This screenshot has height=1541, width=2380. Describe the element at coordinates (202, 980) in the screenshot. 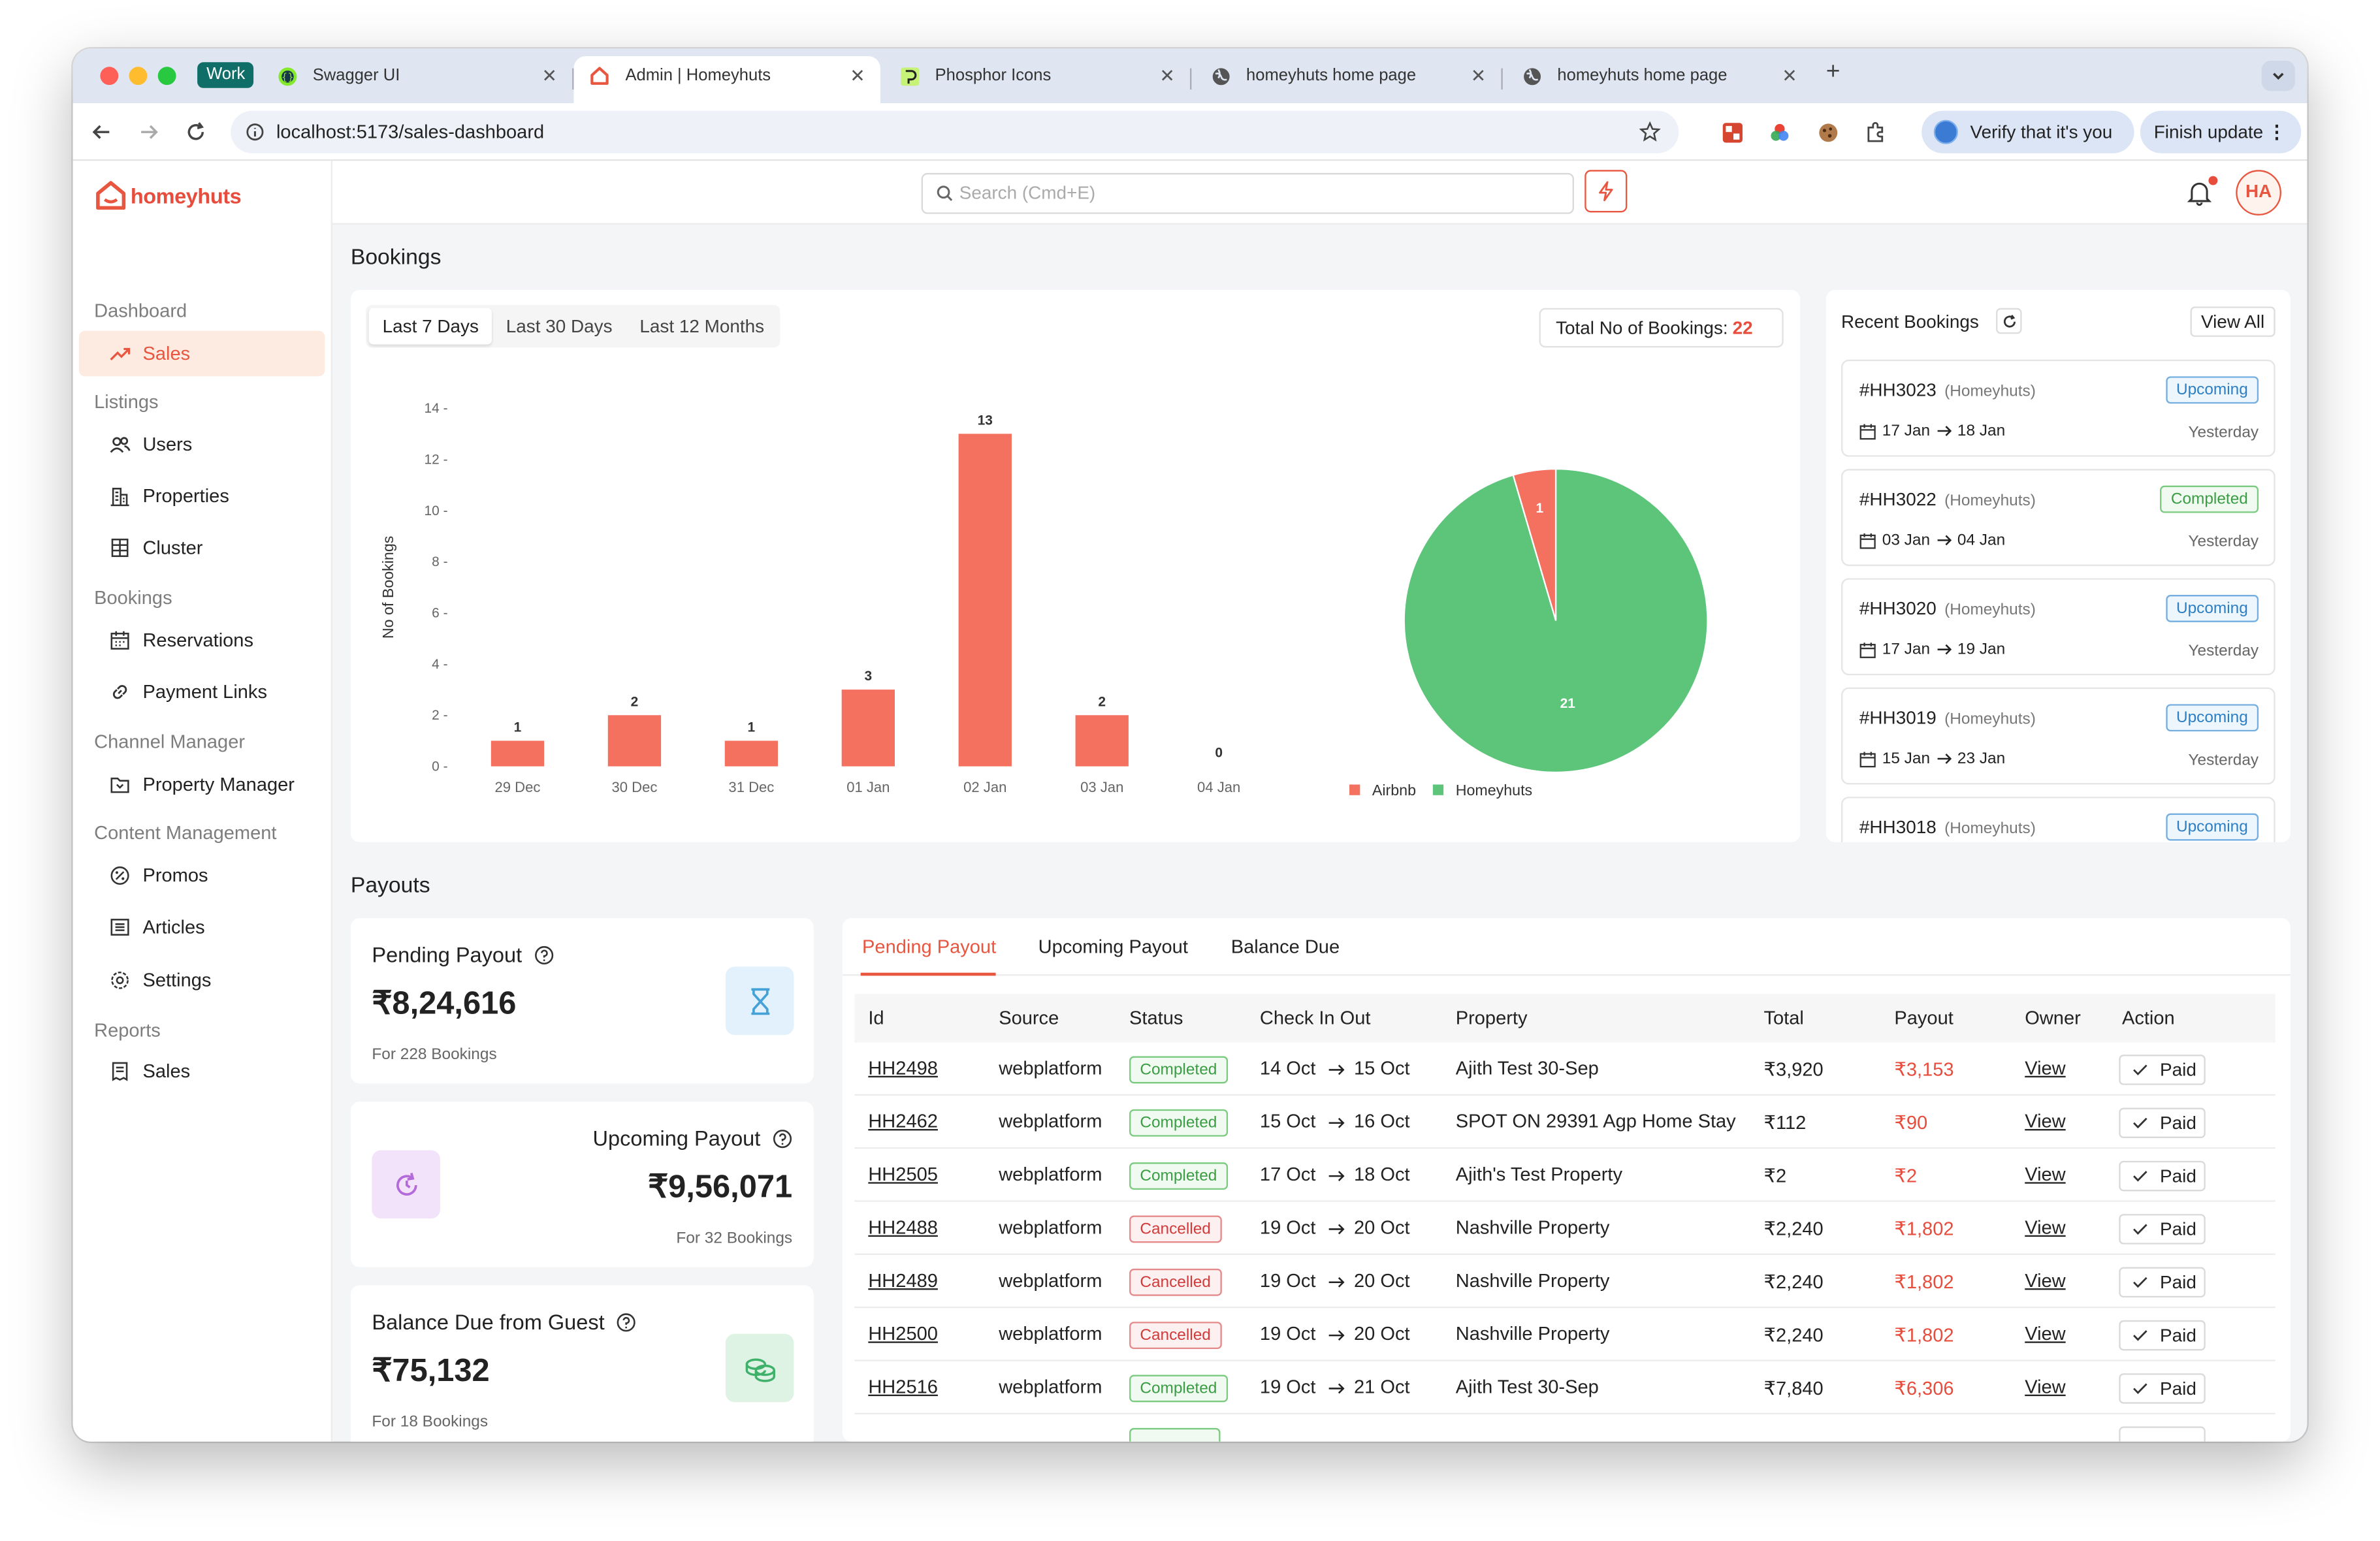

I see `sidebar-item-settings: Settings` at that location.